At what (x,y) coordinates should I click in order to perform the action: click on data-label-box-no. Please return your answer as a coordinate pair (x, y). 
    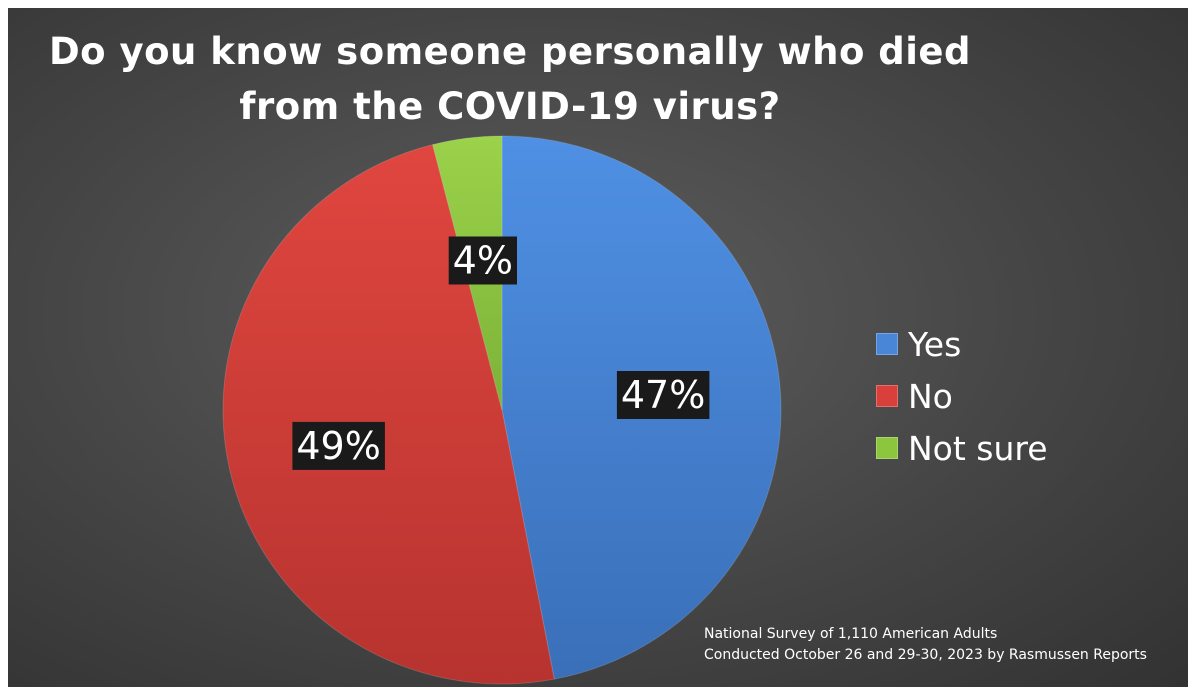
    Looking at the image, I should click on (338, 445).